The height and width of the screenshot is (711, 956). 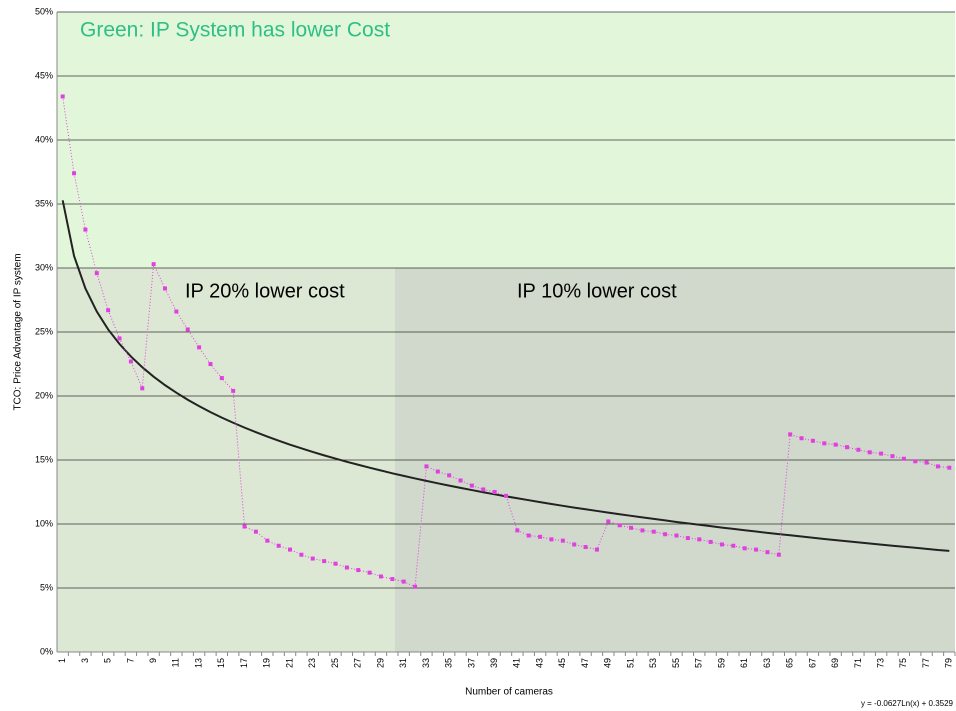 What do you see at coordinates (539, 663) in the screenshot?
I see `x-tick-label: 43` at bounding box center [539, 663].